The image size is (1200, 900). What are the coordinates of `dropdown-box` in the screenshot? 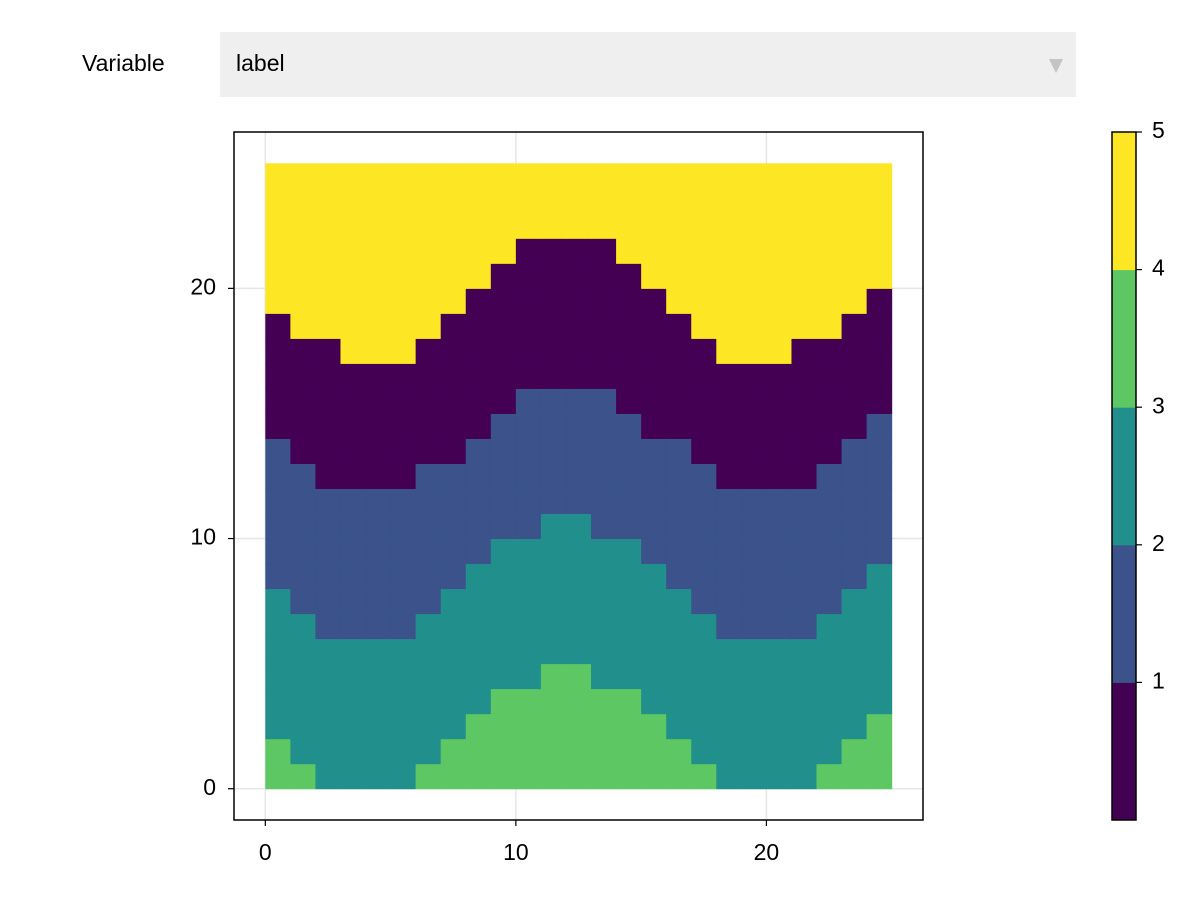 It's located at (648, 64).